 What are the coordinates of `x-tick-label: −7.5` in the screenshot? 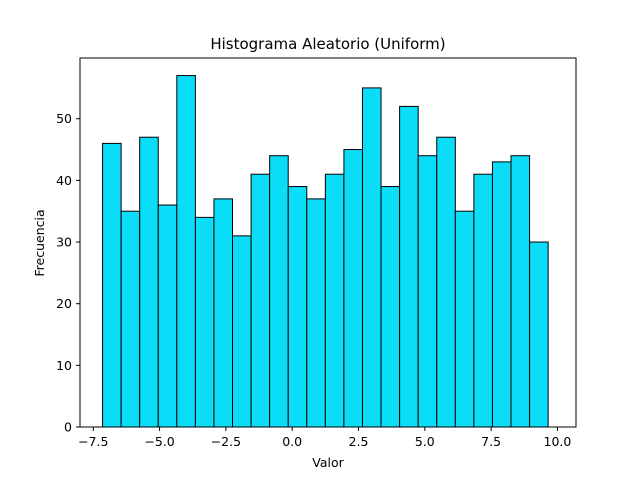 It's located at (93, 441).